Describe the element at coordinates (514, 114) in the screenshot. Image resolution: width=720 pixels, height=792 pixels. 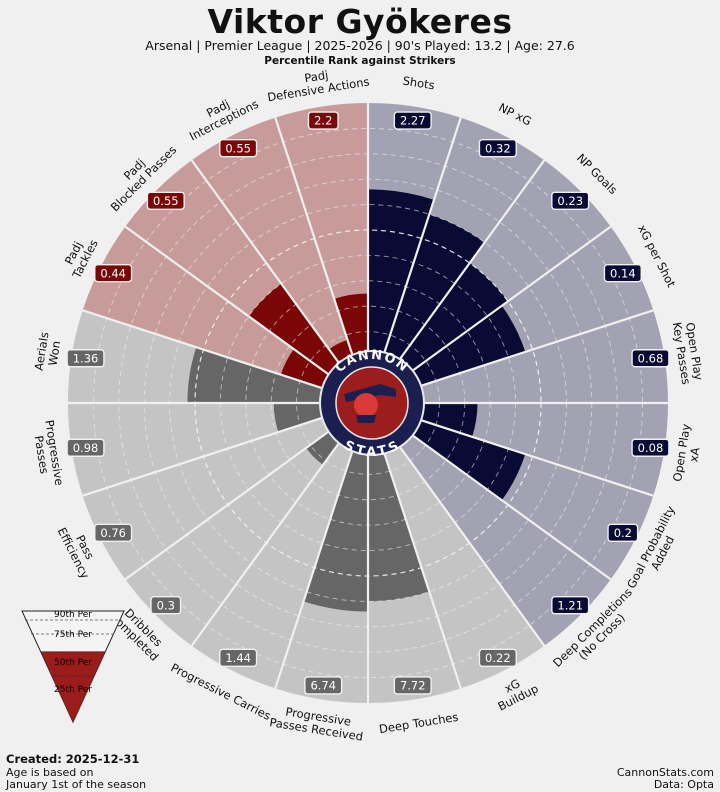
I see `category-label: NP xG` at that location.